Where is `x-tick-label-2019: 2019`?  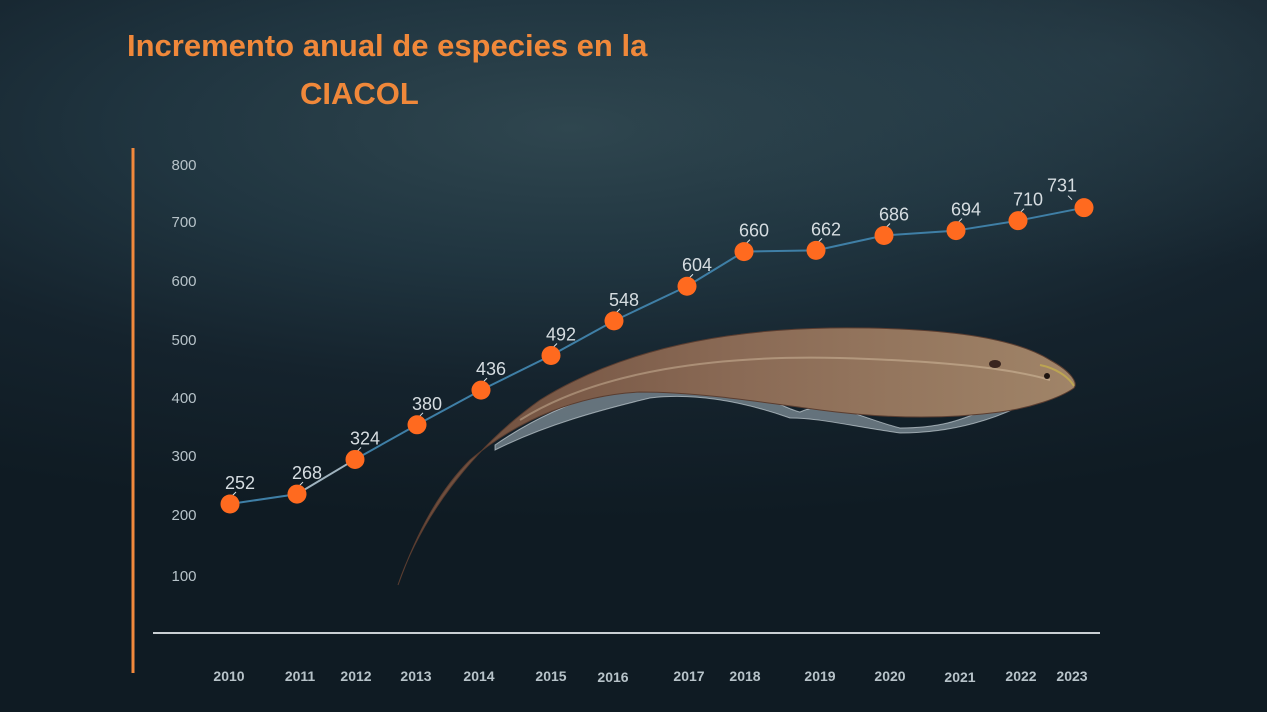 x-tick-label-2019: 2019 is located at coordinates (819, 676).